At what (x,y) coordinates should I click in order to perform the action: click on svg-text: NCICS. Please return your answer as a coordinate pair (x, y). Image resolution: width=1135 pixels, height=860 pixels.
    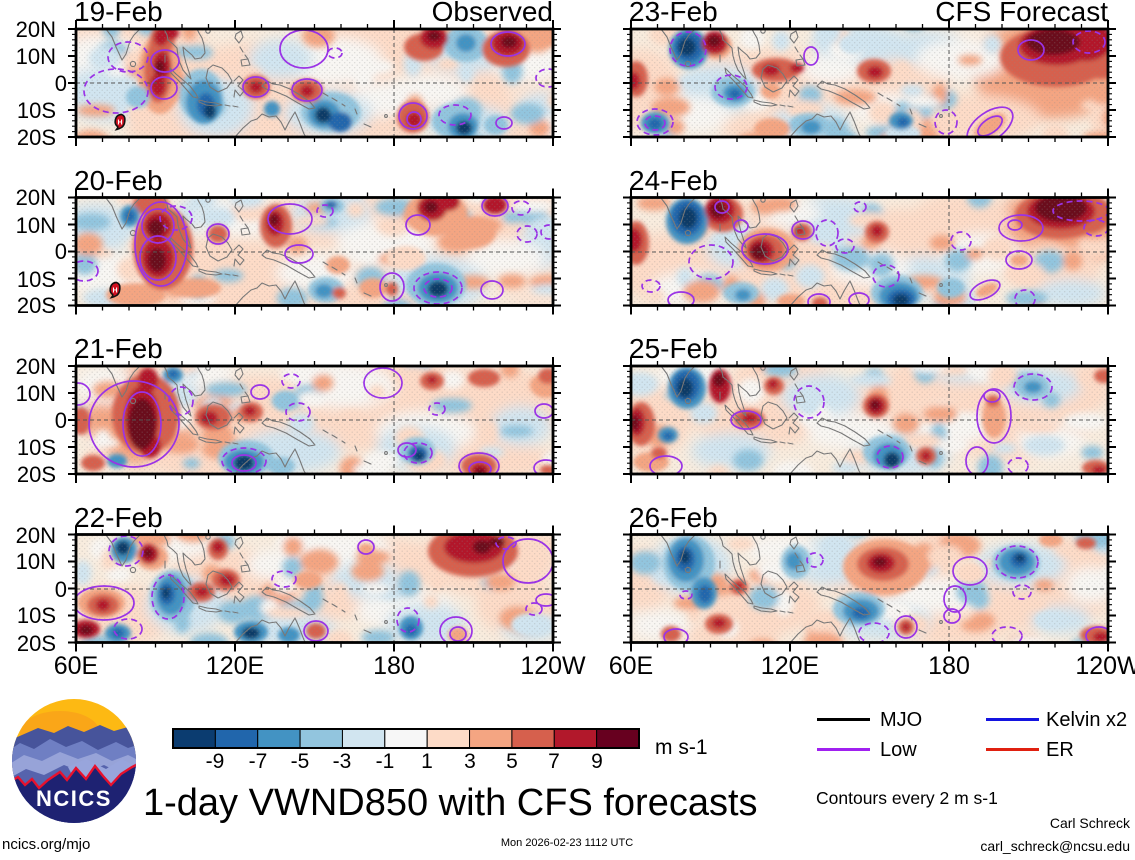
    Looking at the image, I should click on (74, 798).